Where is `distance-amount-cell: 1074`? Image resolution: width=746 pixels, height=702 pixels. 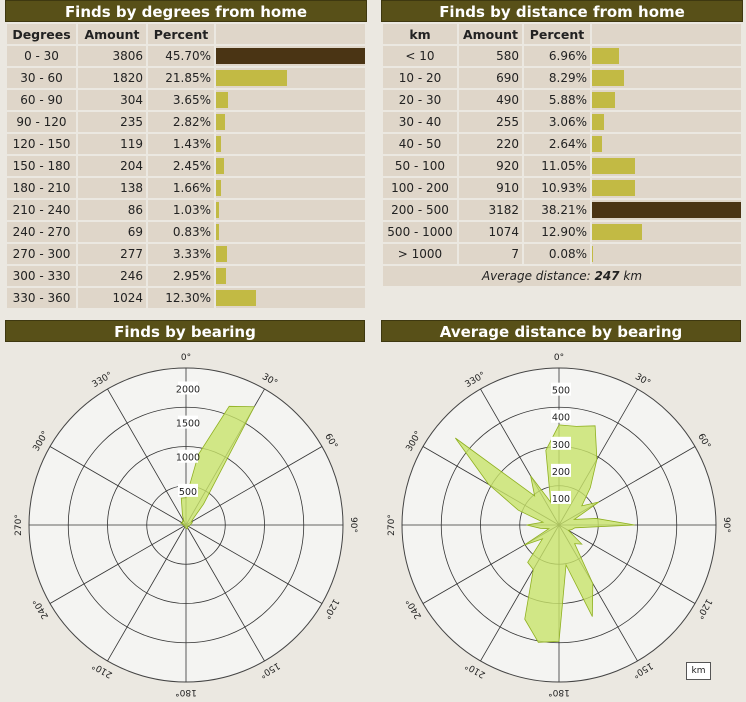 distance-amount-cell: 1074 is located at coordinates (490, 232).